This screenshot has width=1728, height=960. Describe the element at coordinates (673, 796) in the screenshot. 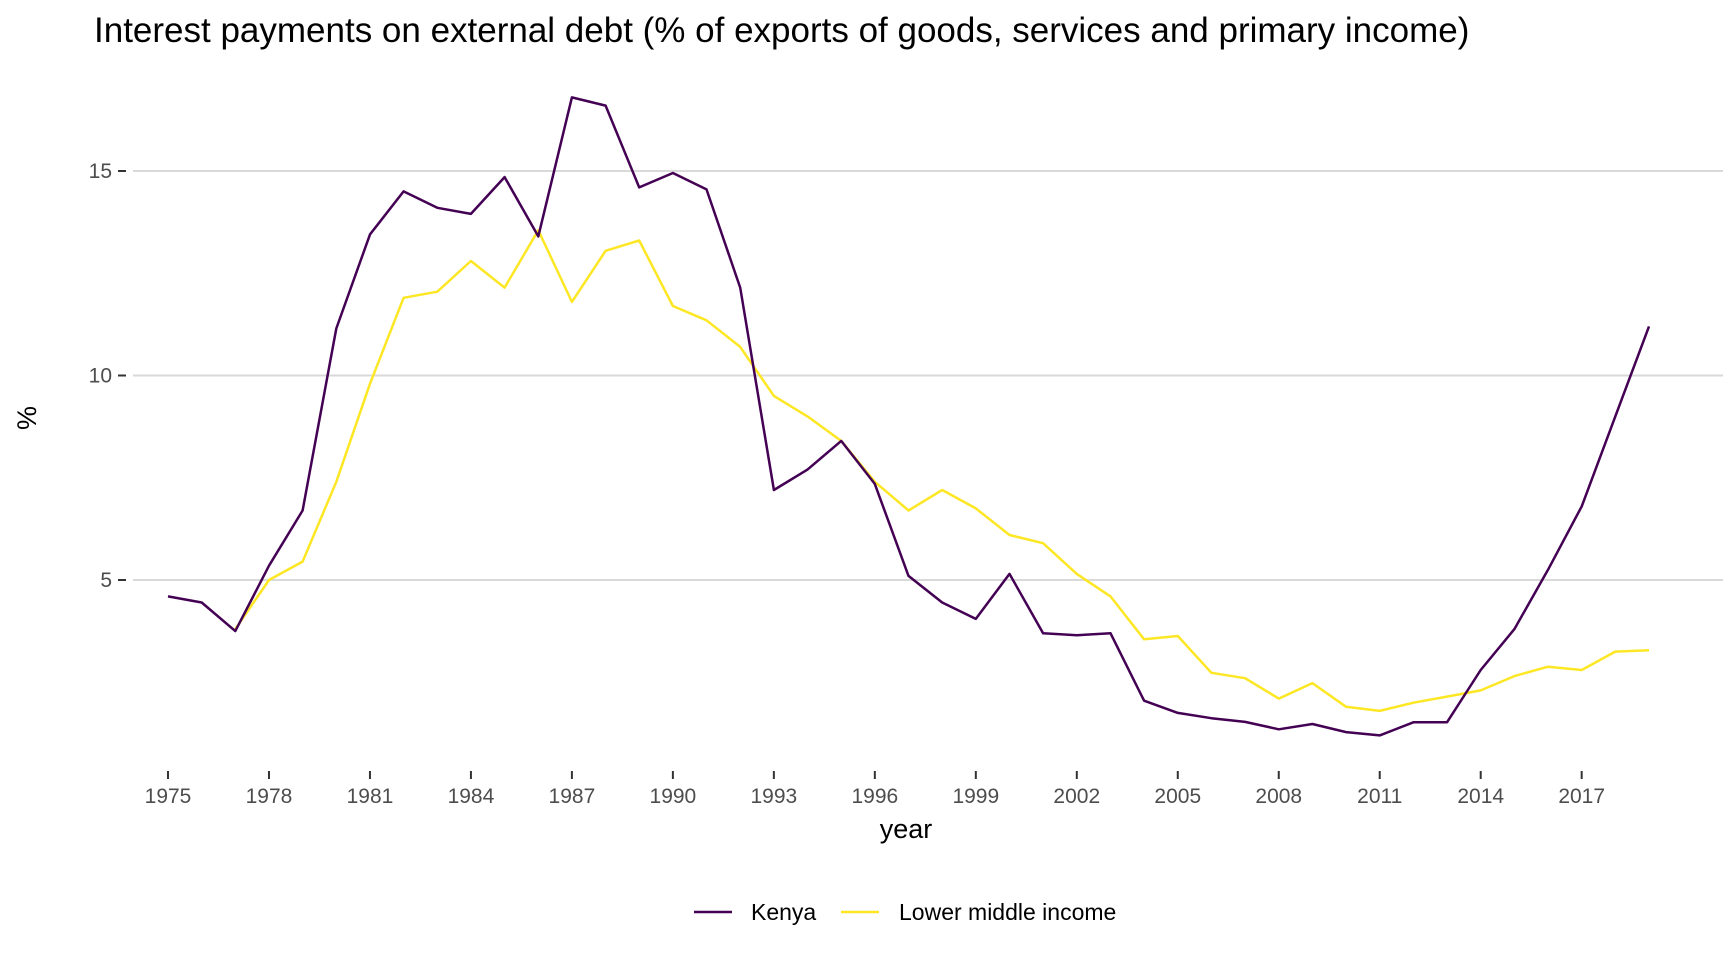

I see `x-tick-label: 1990` at that location.